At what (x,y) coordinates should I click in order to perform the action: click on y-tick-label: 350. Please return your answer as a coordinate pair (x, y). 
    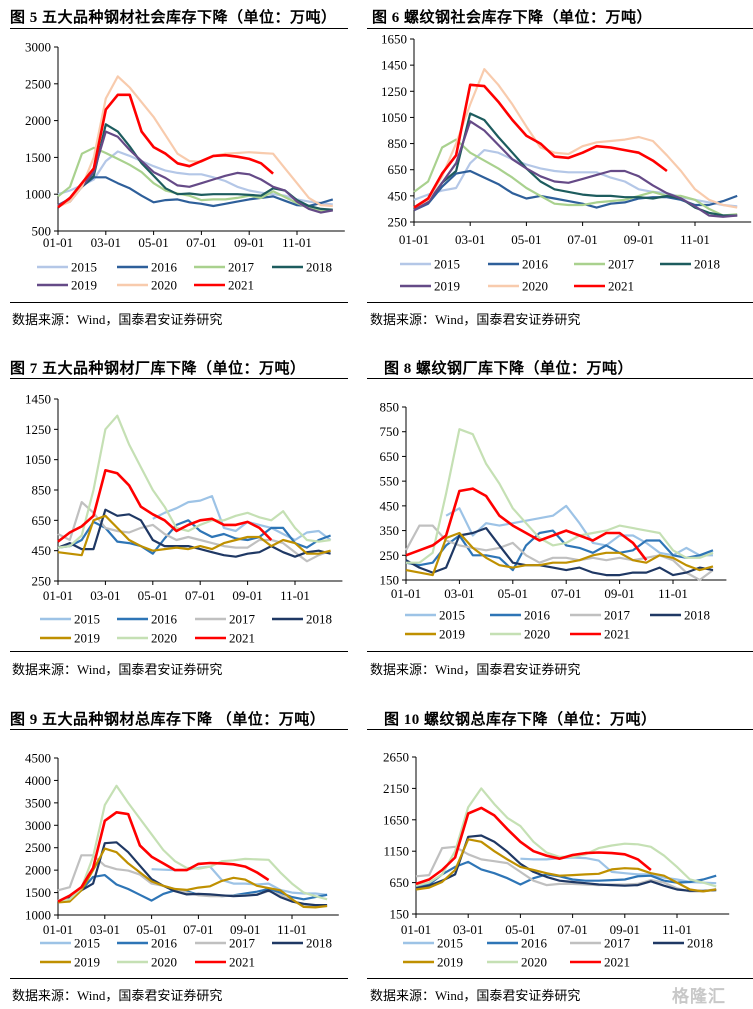
    Looking at the image, I should click on (390, 530).